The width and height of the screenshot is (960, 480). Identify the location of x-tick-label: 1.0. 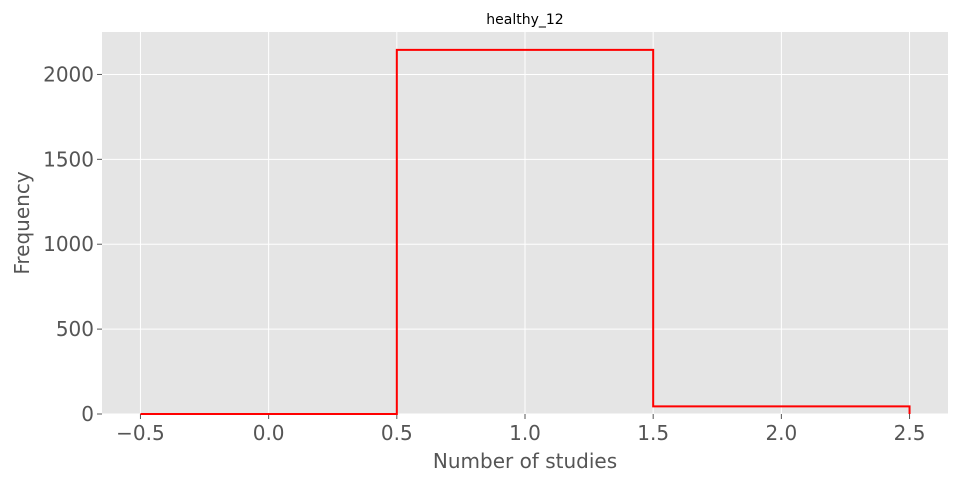
(525, 433).